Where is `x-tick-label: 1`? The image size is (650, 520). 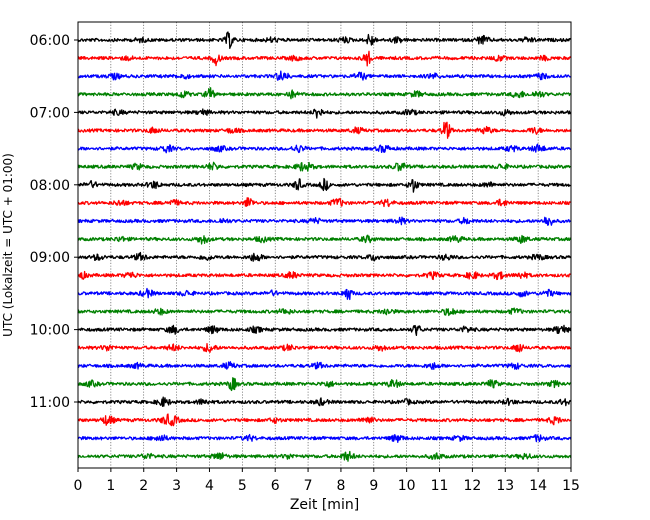 x-tick-label: 1 is located at coordinates (110, 486).